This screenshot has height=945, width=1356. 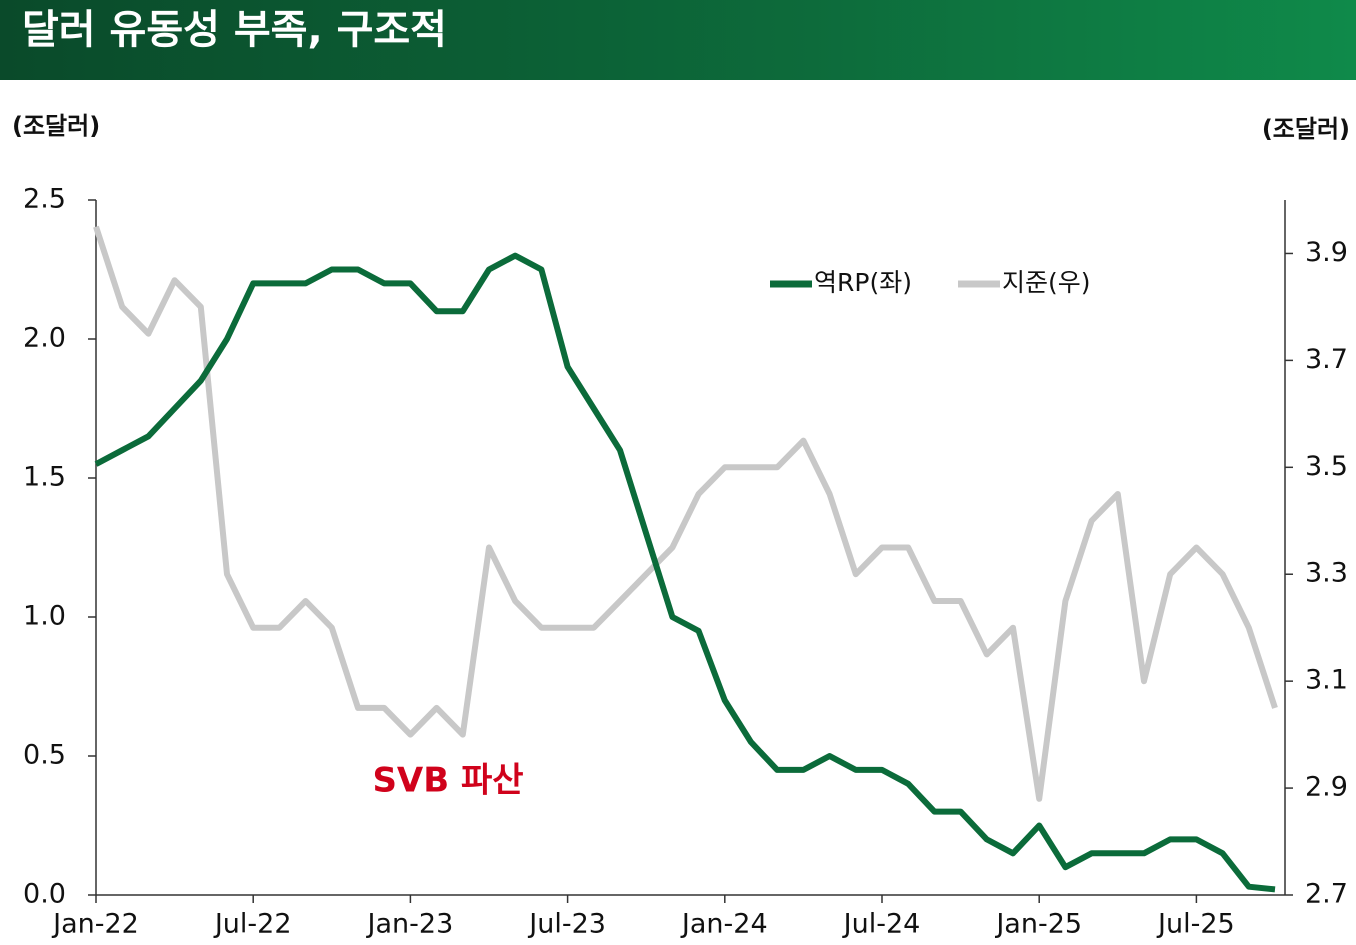 What do you see at coordinates (1326, 680) in the screenshot?
I see `y2-tick-label: 3.1` at bounding box center [1326, 680].